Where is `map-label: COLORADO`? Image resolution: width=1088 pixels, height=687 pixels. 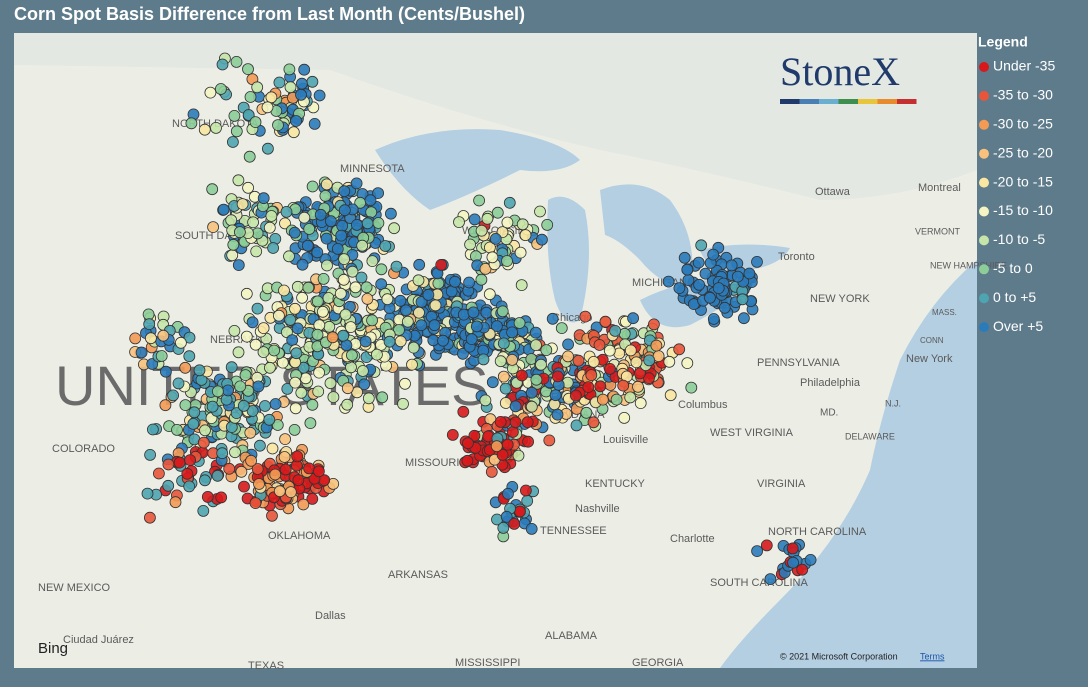 map-label: COLORADO is located at coordinates (83, 449).